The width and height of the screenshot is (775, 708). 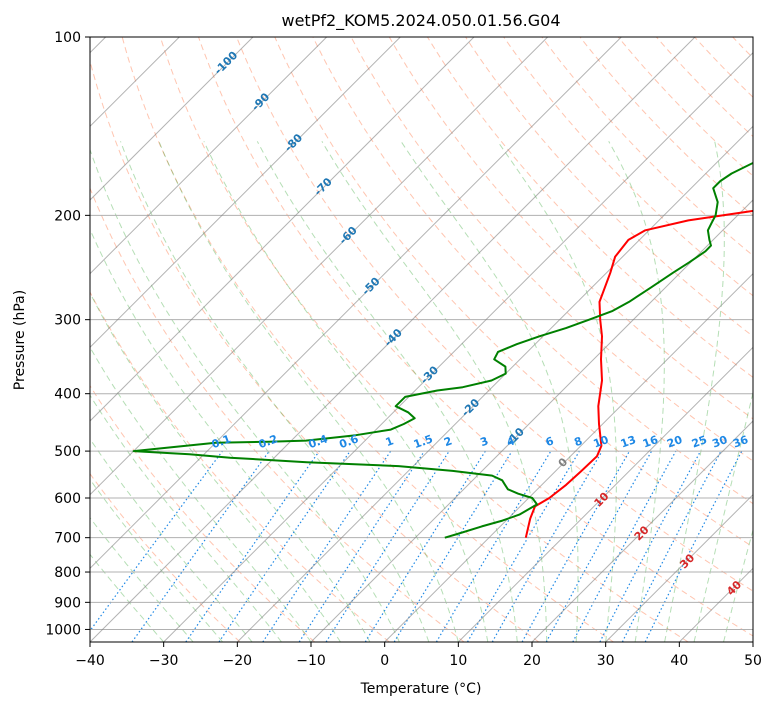 What do you see at coordinates (67, 499) in the screenshot?
I see `y-tick-label: 600` at bounding box center [67, 499].